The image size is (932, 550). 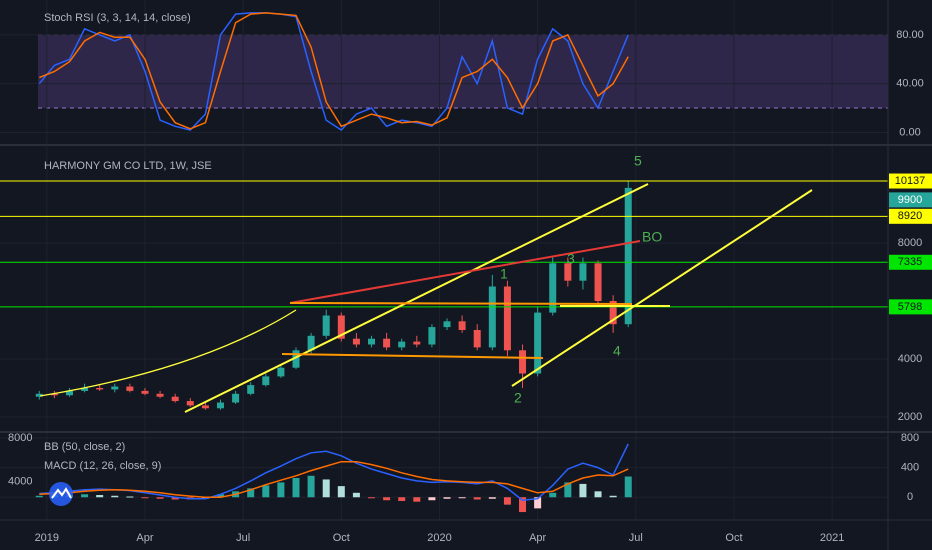 I want to click on logo, so click(x=61, y=494).